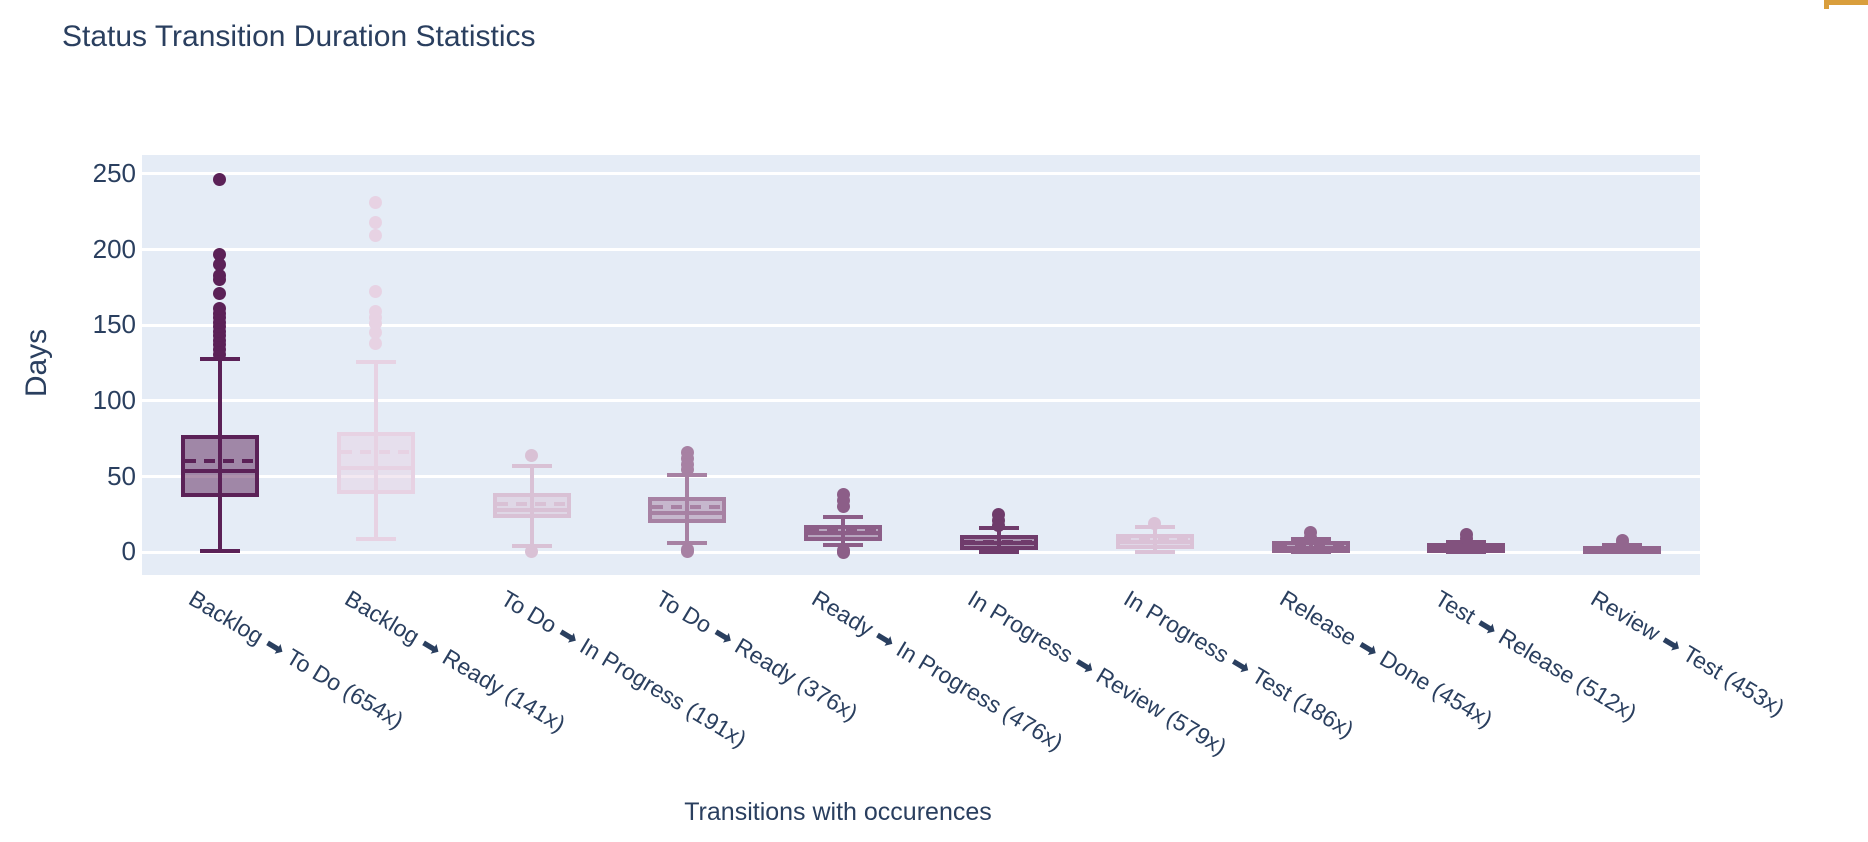 The image size is (1868, 842). What do you see at coordinates (1846, 2) in the screenshot?
I see `orange-corner-decoration` at bounding box center [1846, 2].